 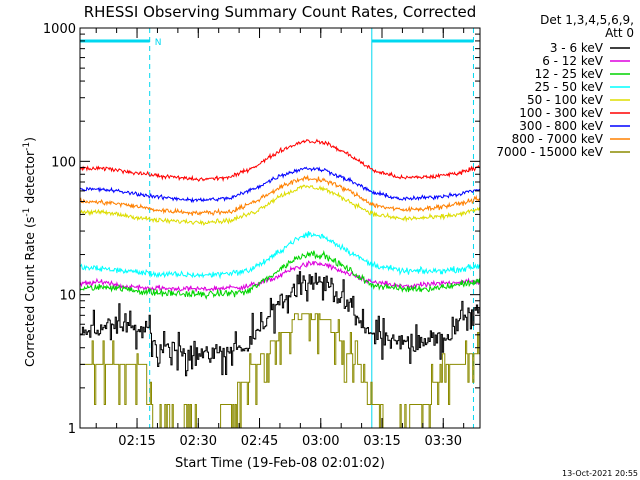 I want to click on timestamp: 13-Oct-2021 20:55, so click(x=600, y=473).